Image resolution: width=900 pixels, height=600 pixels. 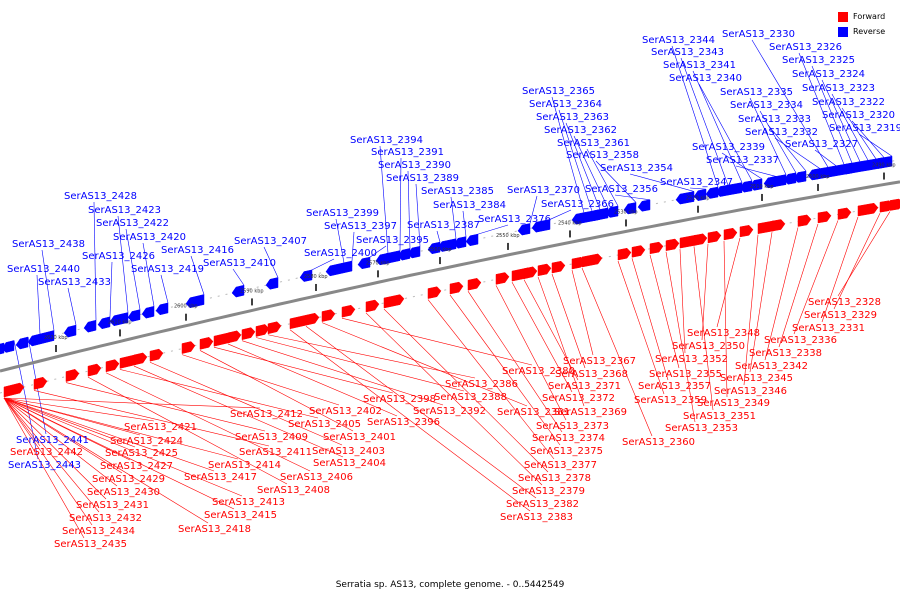 I want to click on gene-label: SerAS13_2372, so click(x=578, y=398).